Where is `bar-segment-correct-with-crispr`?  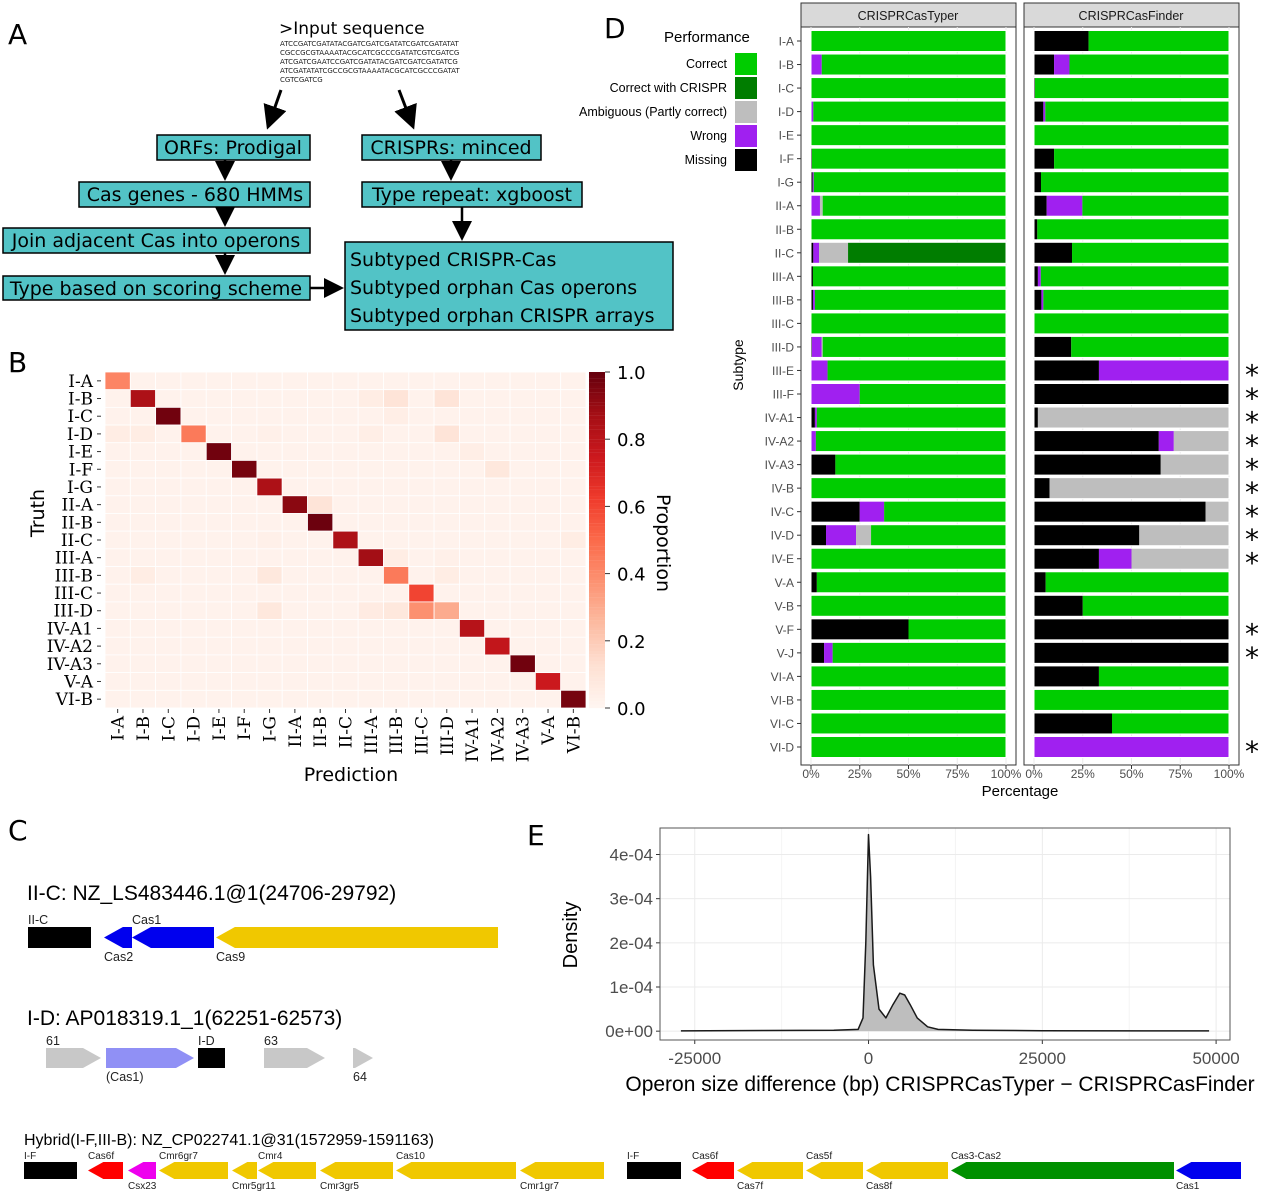
bar-segment-correct-with-crispr is located at coordinates (927, 253).